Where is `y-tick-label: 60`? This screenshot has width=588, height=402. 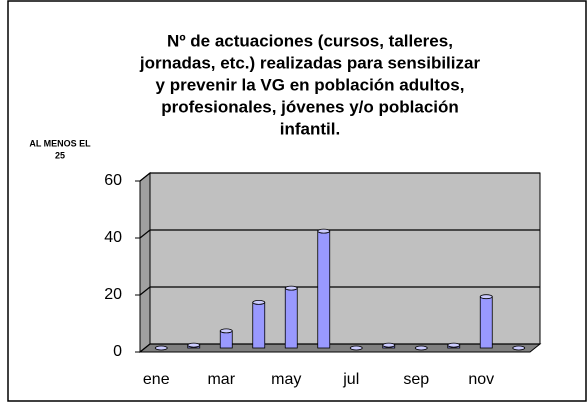
y-tick-label: 60 is located at coordinates (113, 180).